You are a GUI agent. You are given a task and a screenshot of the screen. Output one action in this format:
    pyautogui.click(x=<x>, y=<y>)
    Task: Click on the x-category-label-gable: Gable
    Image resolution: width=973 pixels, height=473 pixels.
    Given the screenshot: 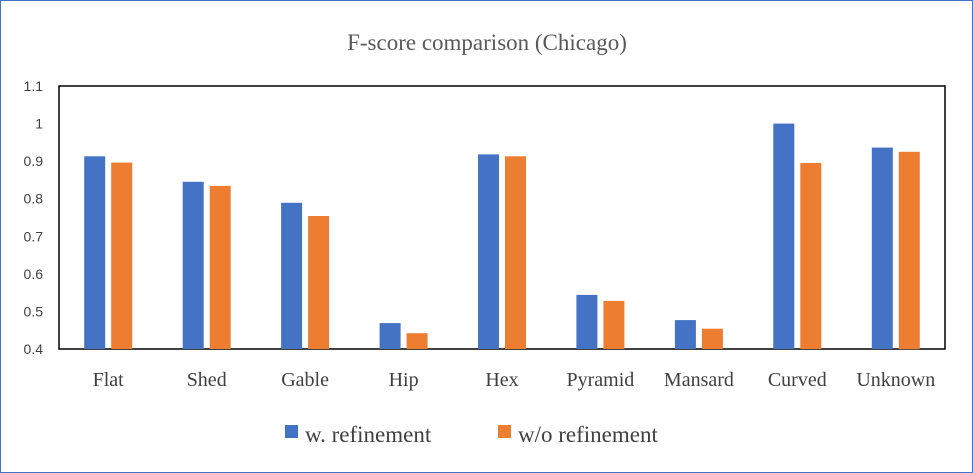 What is the action you would take?
    pyautogui.click(x=305, y=380)
    